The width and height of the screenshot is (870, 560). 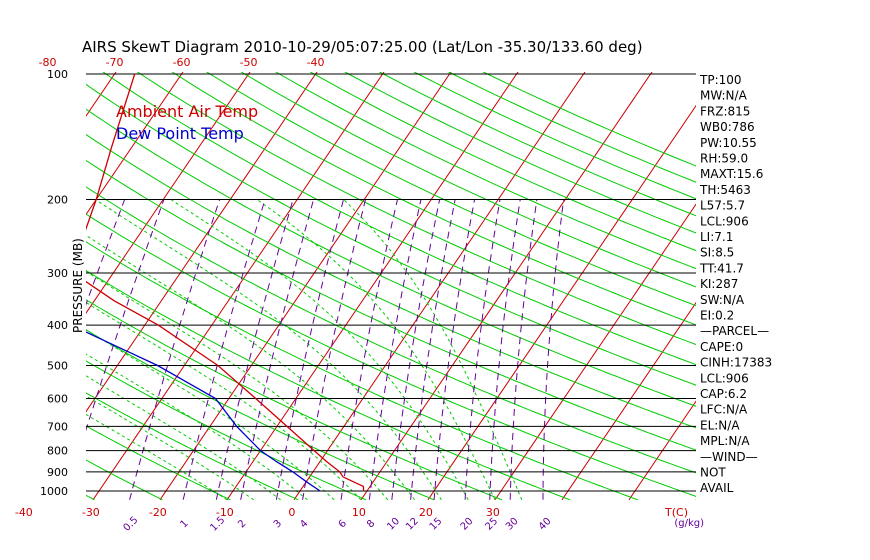 I want to click on mixing-ratio-tick-label: 20, so click(x=467, y=524).